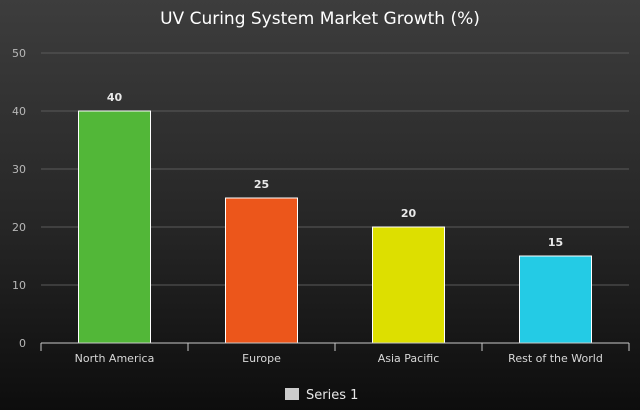 This screenshot has width=640, height=410. Describe the element at coordinates (261, 184) in the screenshot. I see `data-label-2: 25` at that location.